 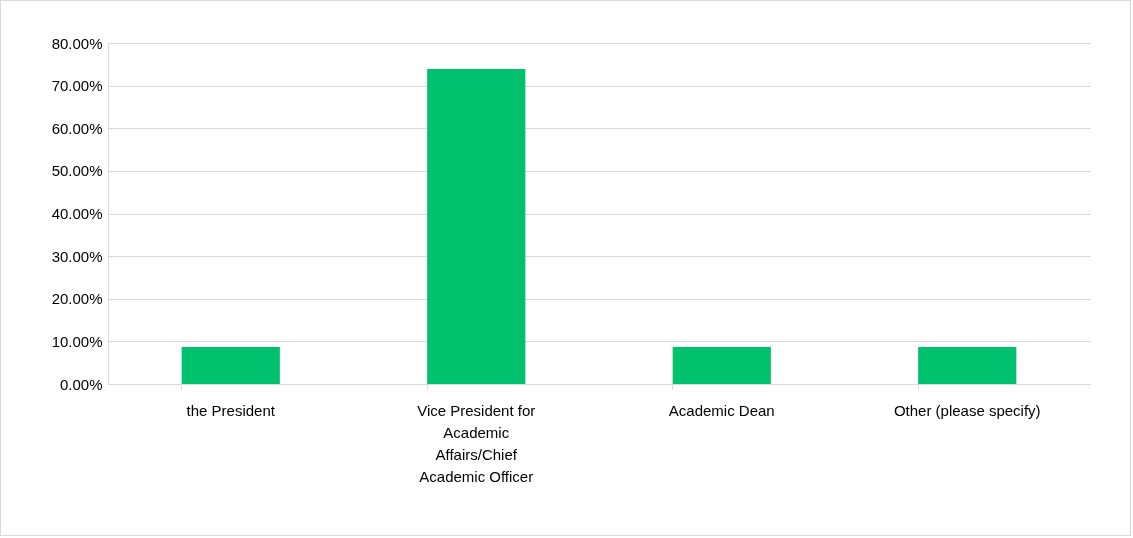 What do you see at coordinates (77, 43) in the screenshot?
I see `y-tick-label: 80.00%` at bounding box center [77, 43].